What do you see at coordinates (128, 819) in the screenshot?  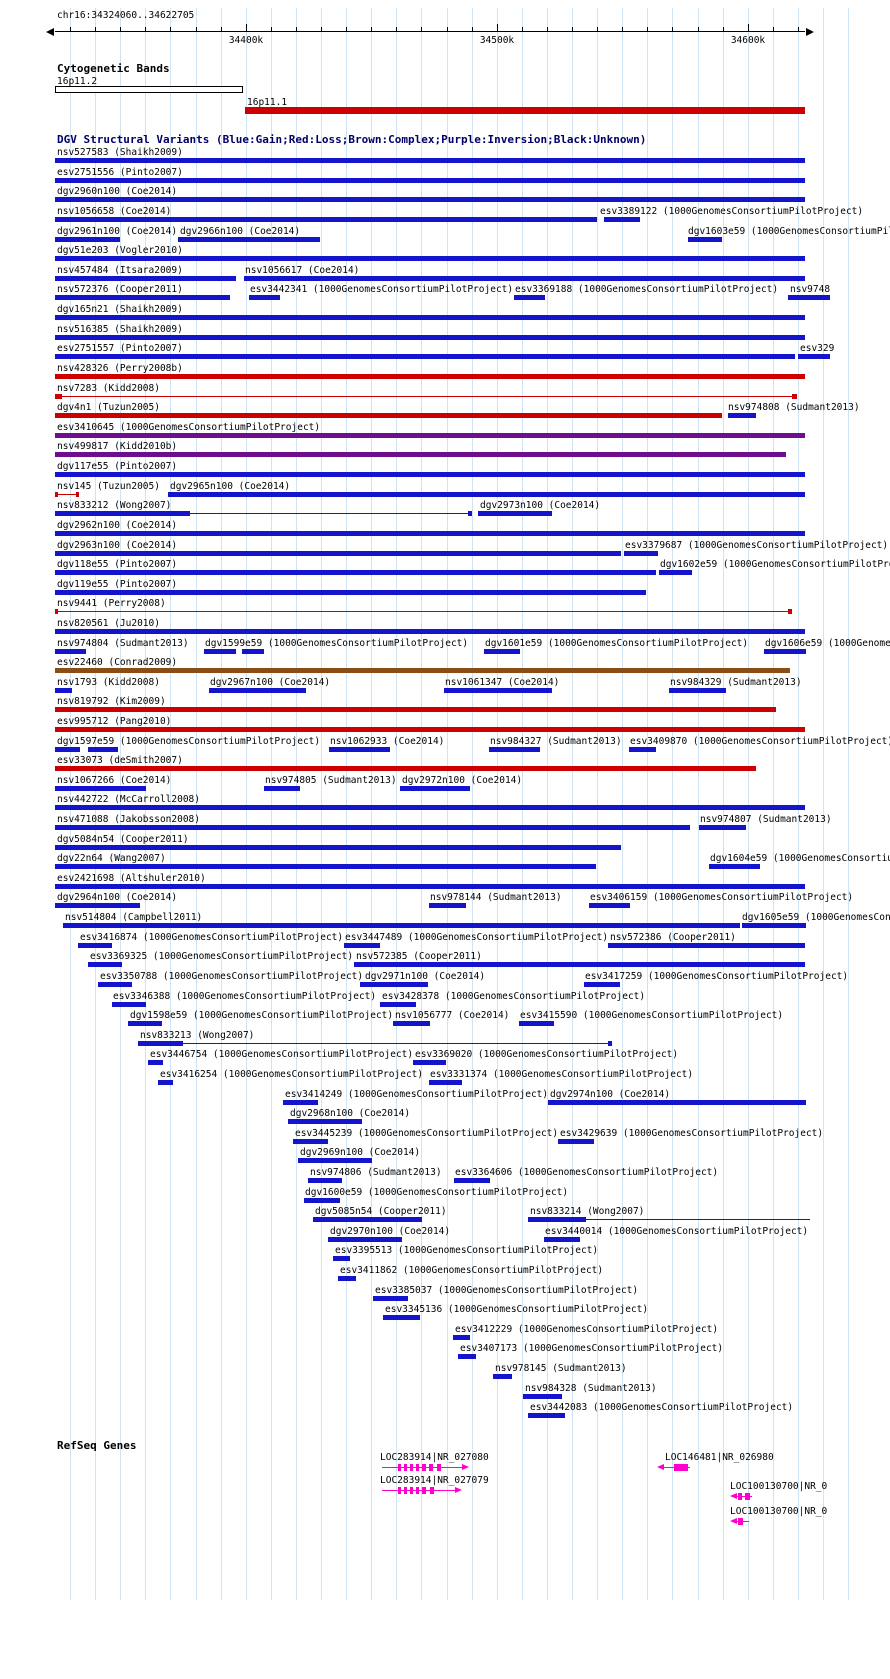 I see `variant-label: nsv471088 (Jakobsson2008)` at bounding box center [128, 819].